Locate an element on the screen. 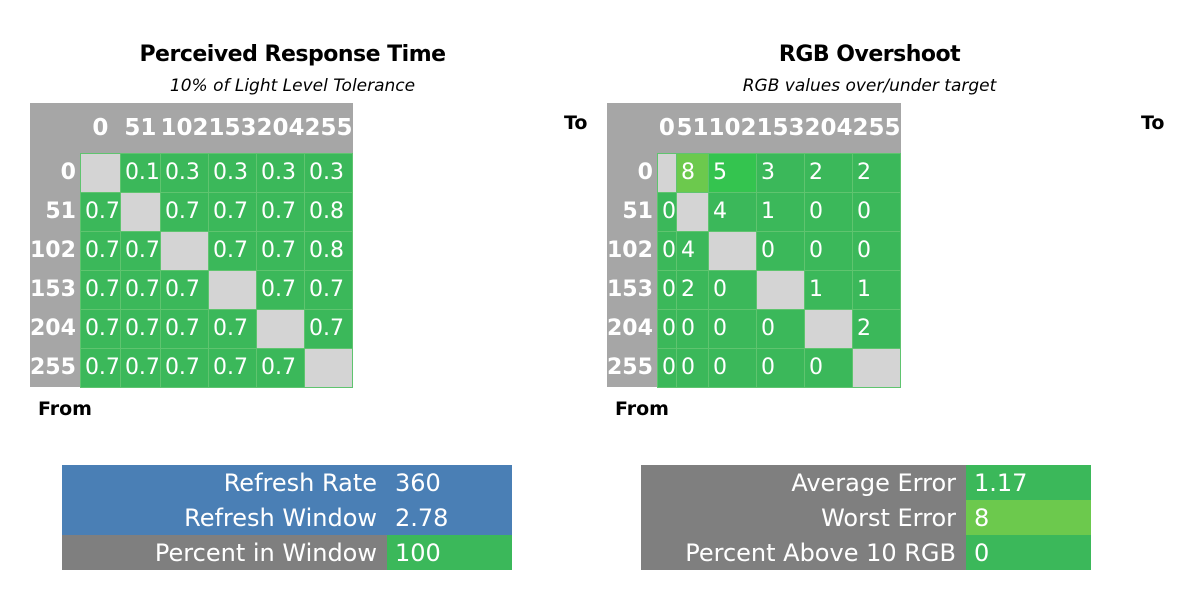  heatmap-cell: 8 is located at coordinates (692, 172).